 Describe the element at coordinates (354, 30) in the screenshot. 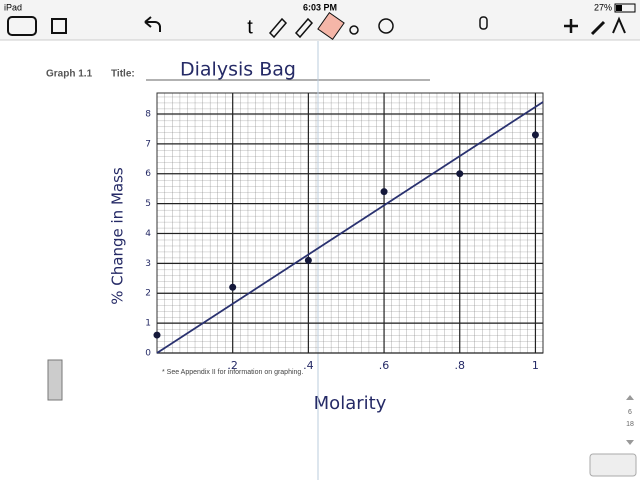

I see `scissors-tool` at that location.